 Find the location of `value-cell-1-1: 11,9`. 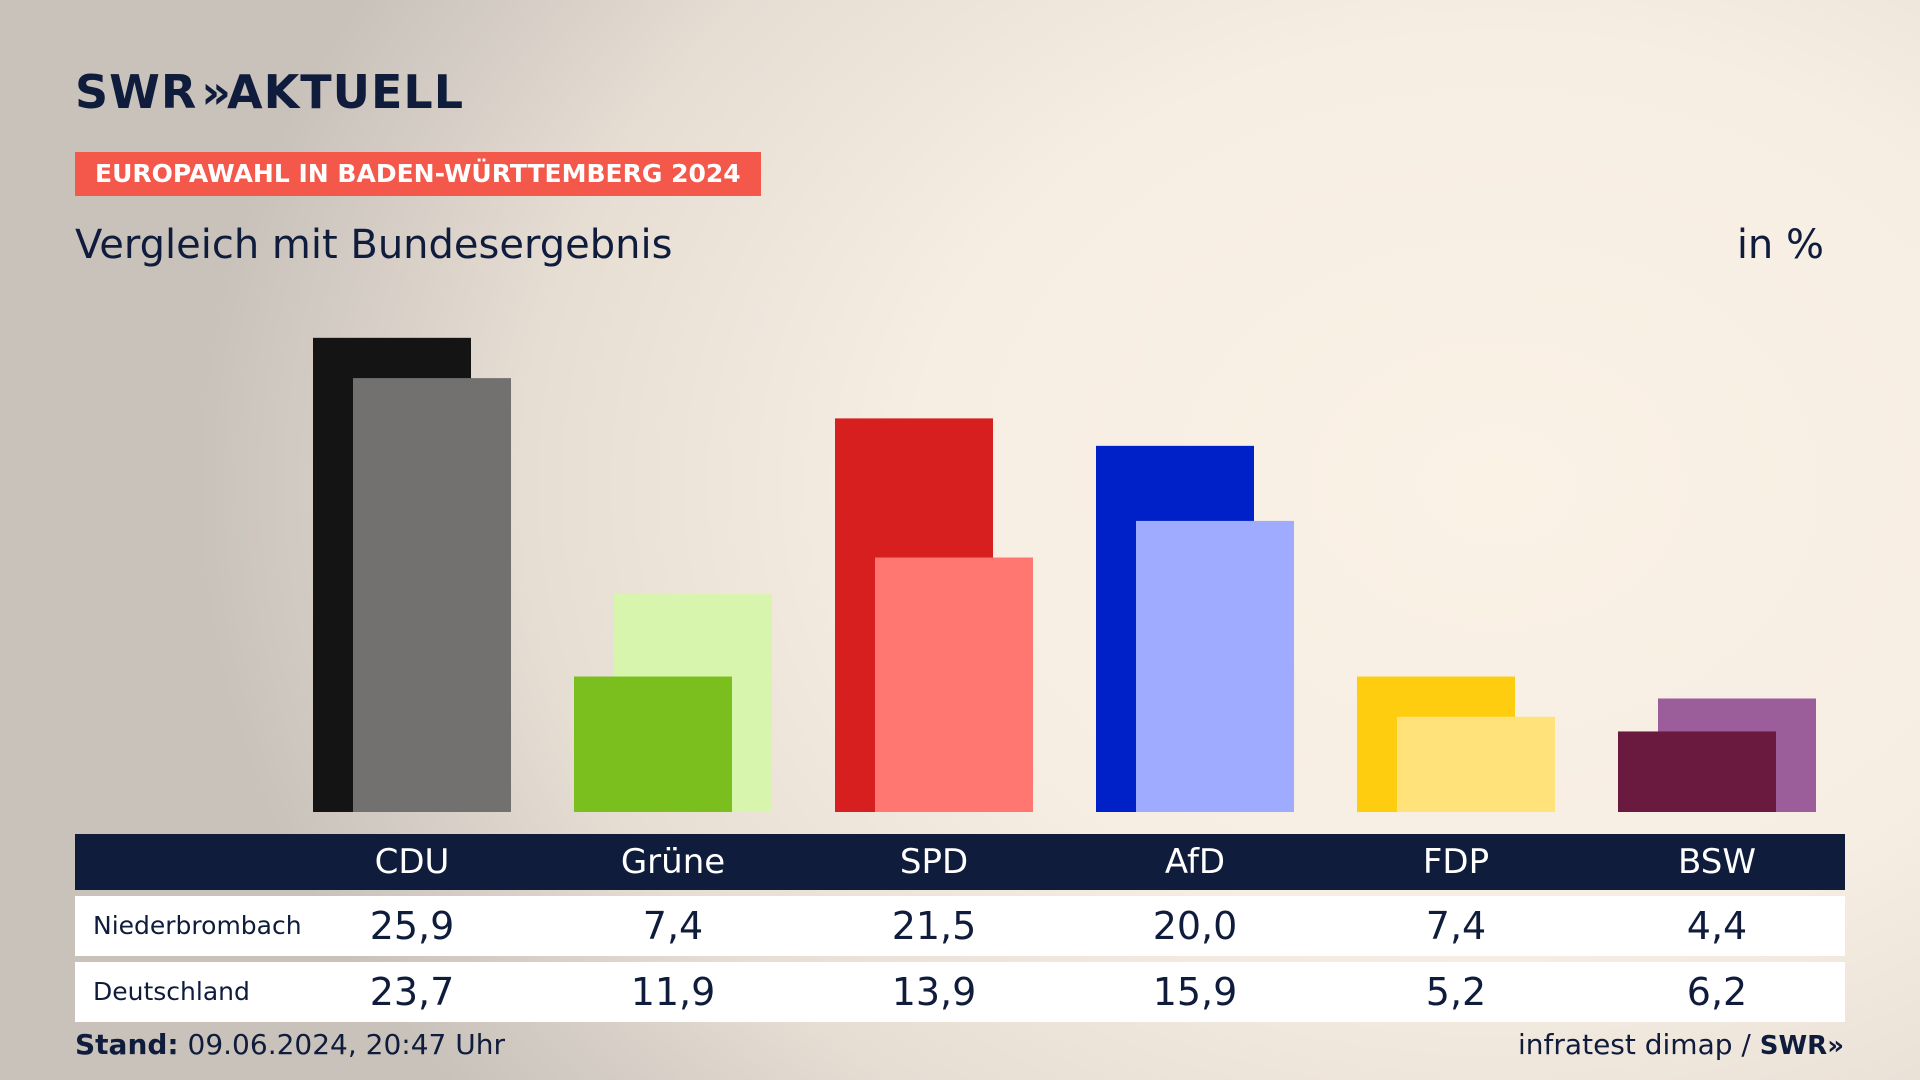

value-cell-1-1: 11,9 is located at coordinates (673, 992).